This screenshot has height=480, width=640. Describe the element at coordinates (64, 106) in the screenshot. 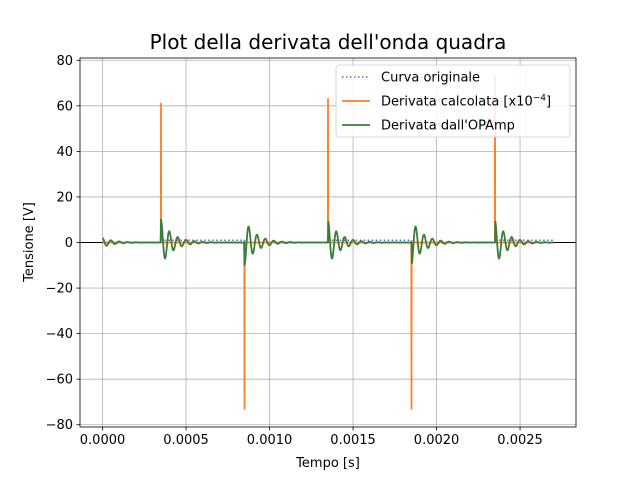

I see `y-tick-label: 60` at that location.